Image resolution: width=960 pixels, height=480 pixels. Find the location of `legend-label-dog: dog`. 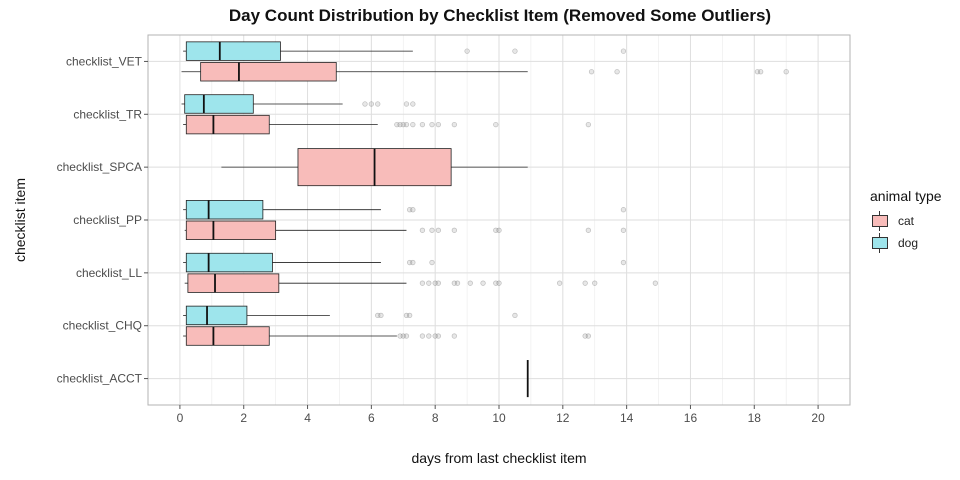

legend-label-dog: dog is located at coordinates (908, 243).